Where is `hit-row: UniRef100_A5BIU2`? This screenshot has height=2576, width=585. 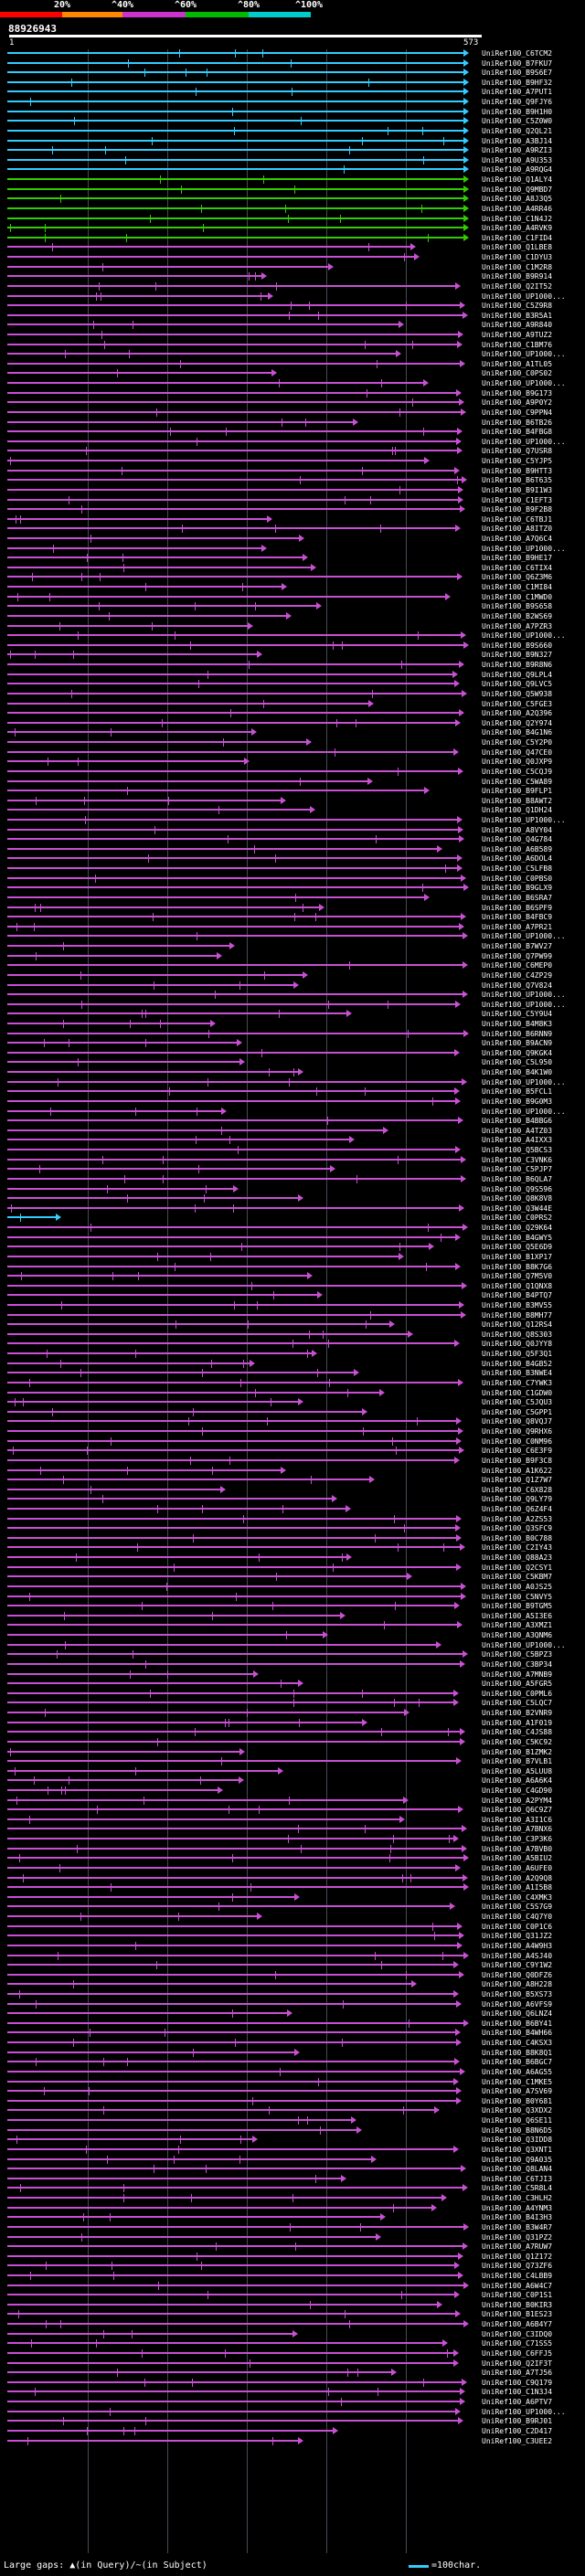
hit-row: UniRef100_A5BIU2 is located at coordinates (293, 1858).